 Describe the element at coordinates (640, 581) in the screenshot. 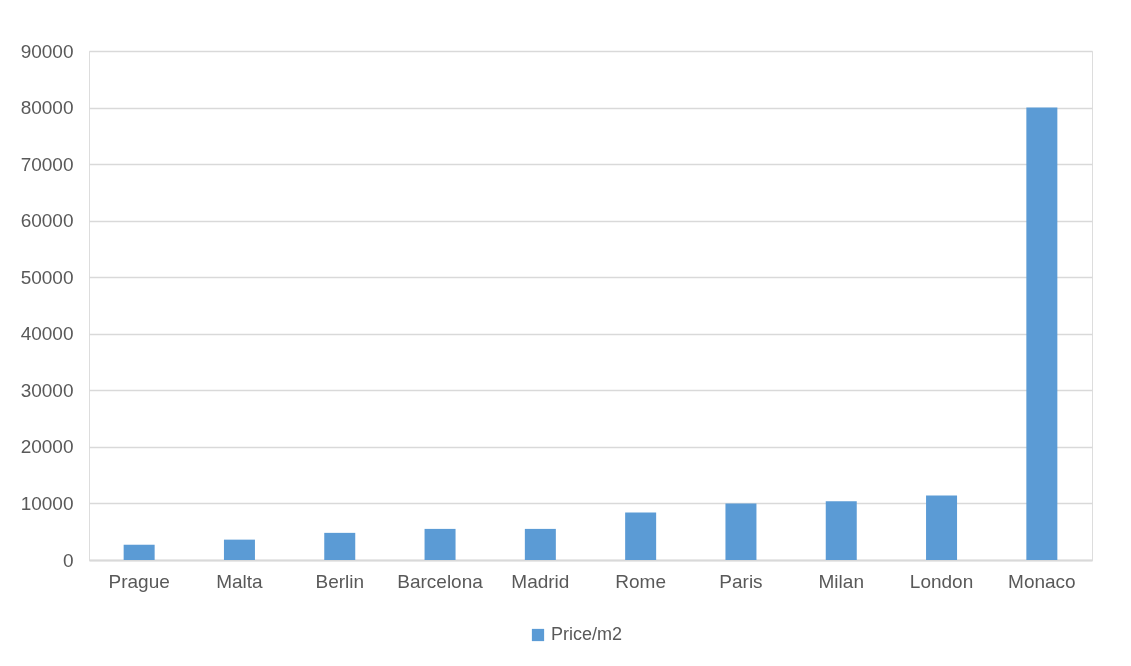

I see `x-tick-label: Rome` at that location.